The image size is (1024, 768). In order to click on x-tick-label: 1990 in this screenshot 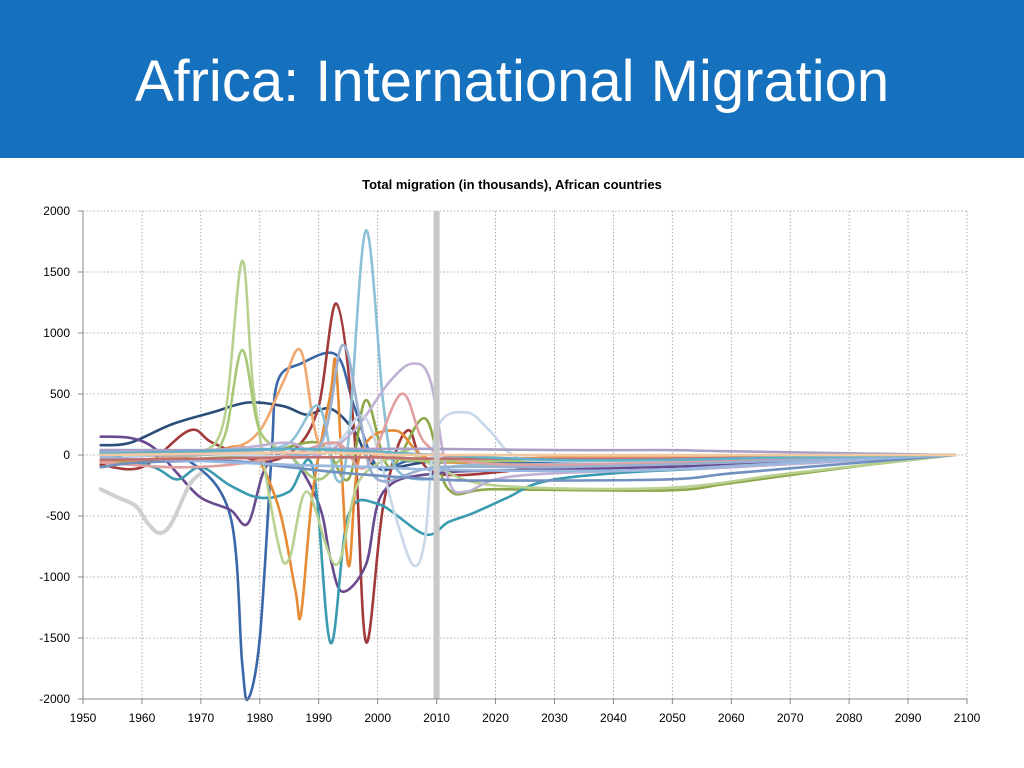, I will do `click(318, 718)`.